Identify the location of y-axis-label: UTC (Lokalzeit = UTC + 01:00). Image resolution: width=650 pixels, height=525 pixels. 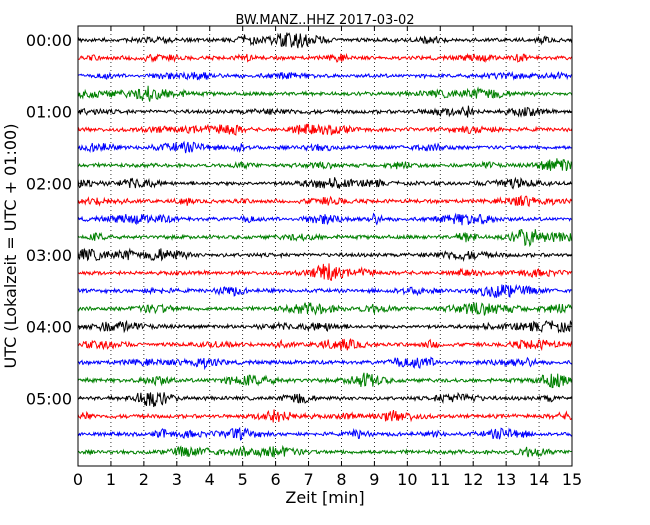
(10, 246).